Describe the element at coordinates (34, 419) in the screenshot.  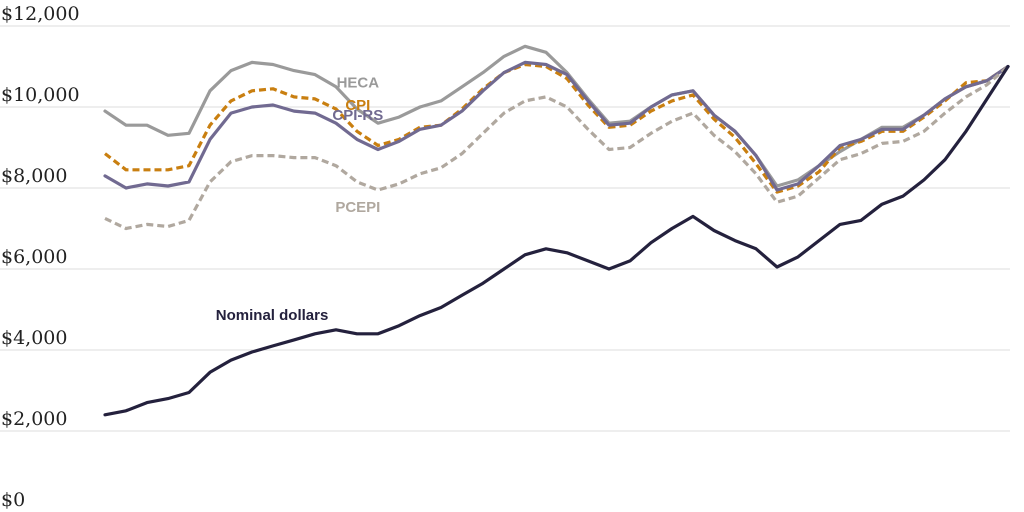
I see `y-tick-label-2000: $2,000` at that location.